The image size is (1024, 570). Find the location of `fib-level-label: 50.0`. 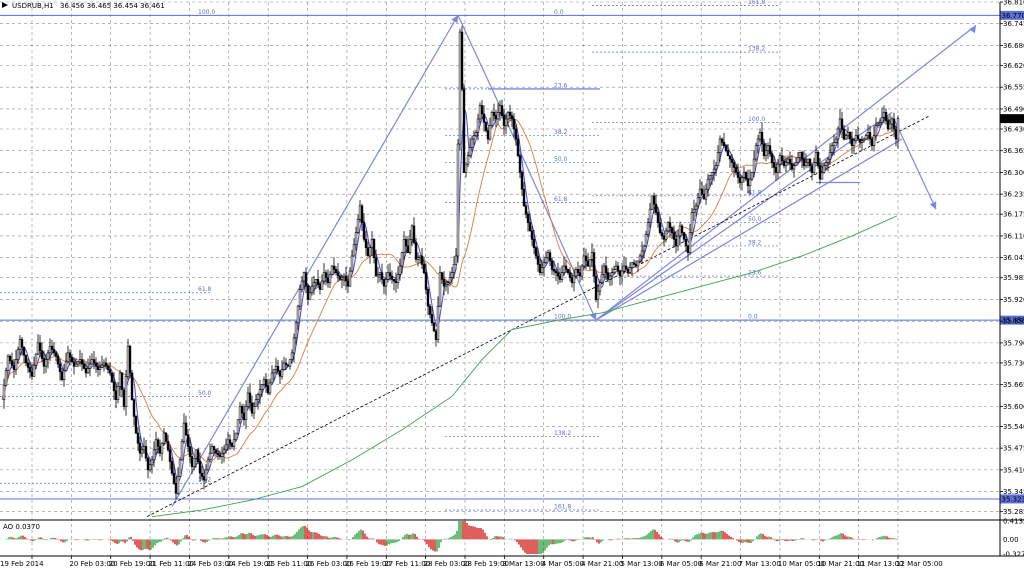

fib-level-label: 50.0 is located at coordinates (205, 393).